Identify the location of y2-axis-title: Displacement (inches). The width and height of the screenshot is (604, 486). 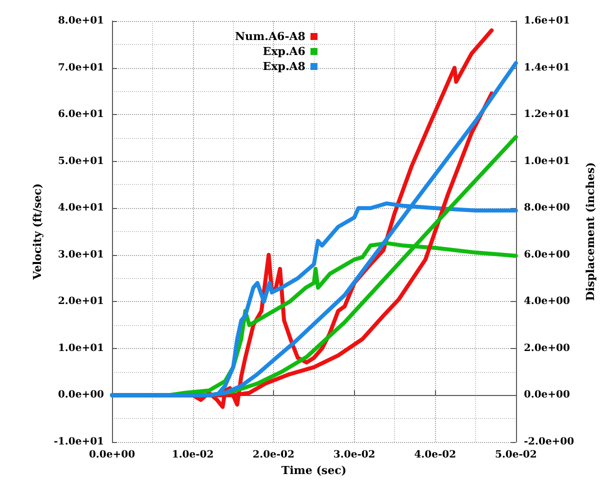
(590, 231).